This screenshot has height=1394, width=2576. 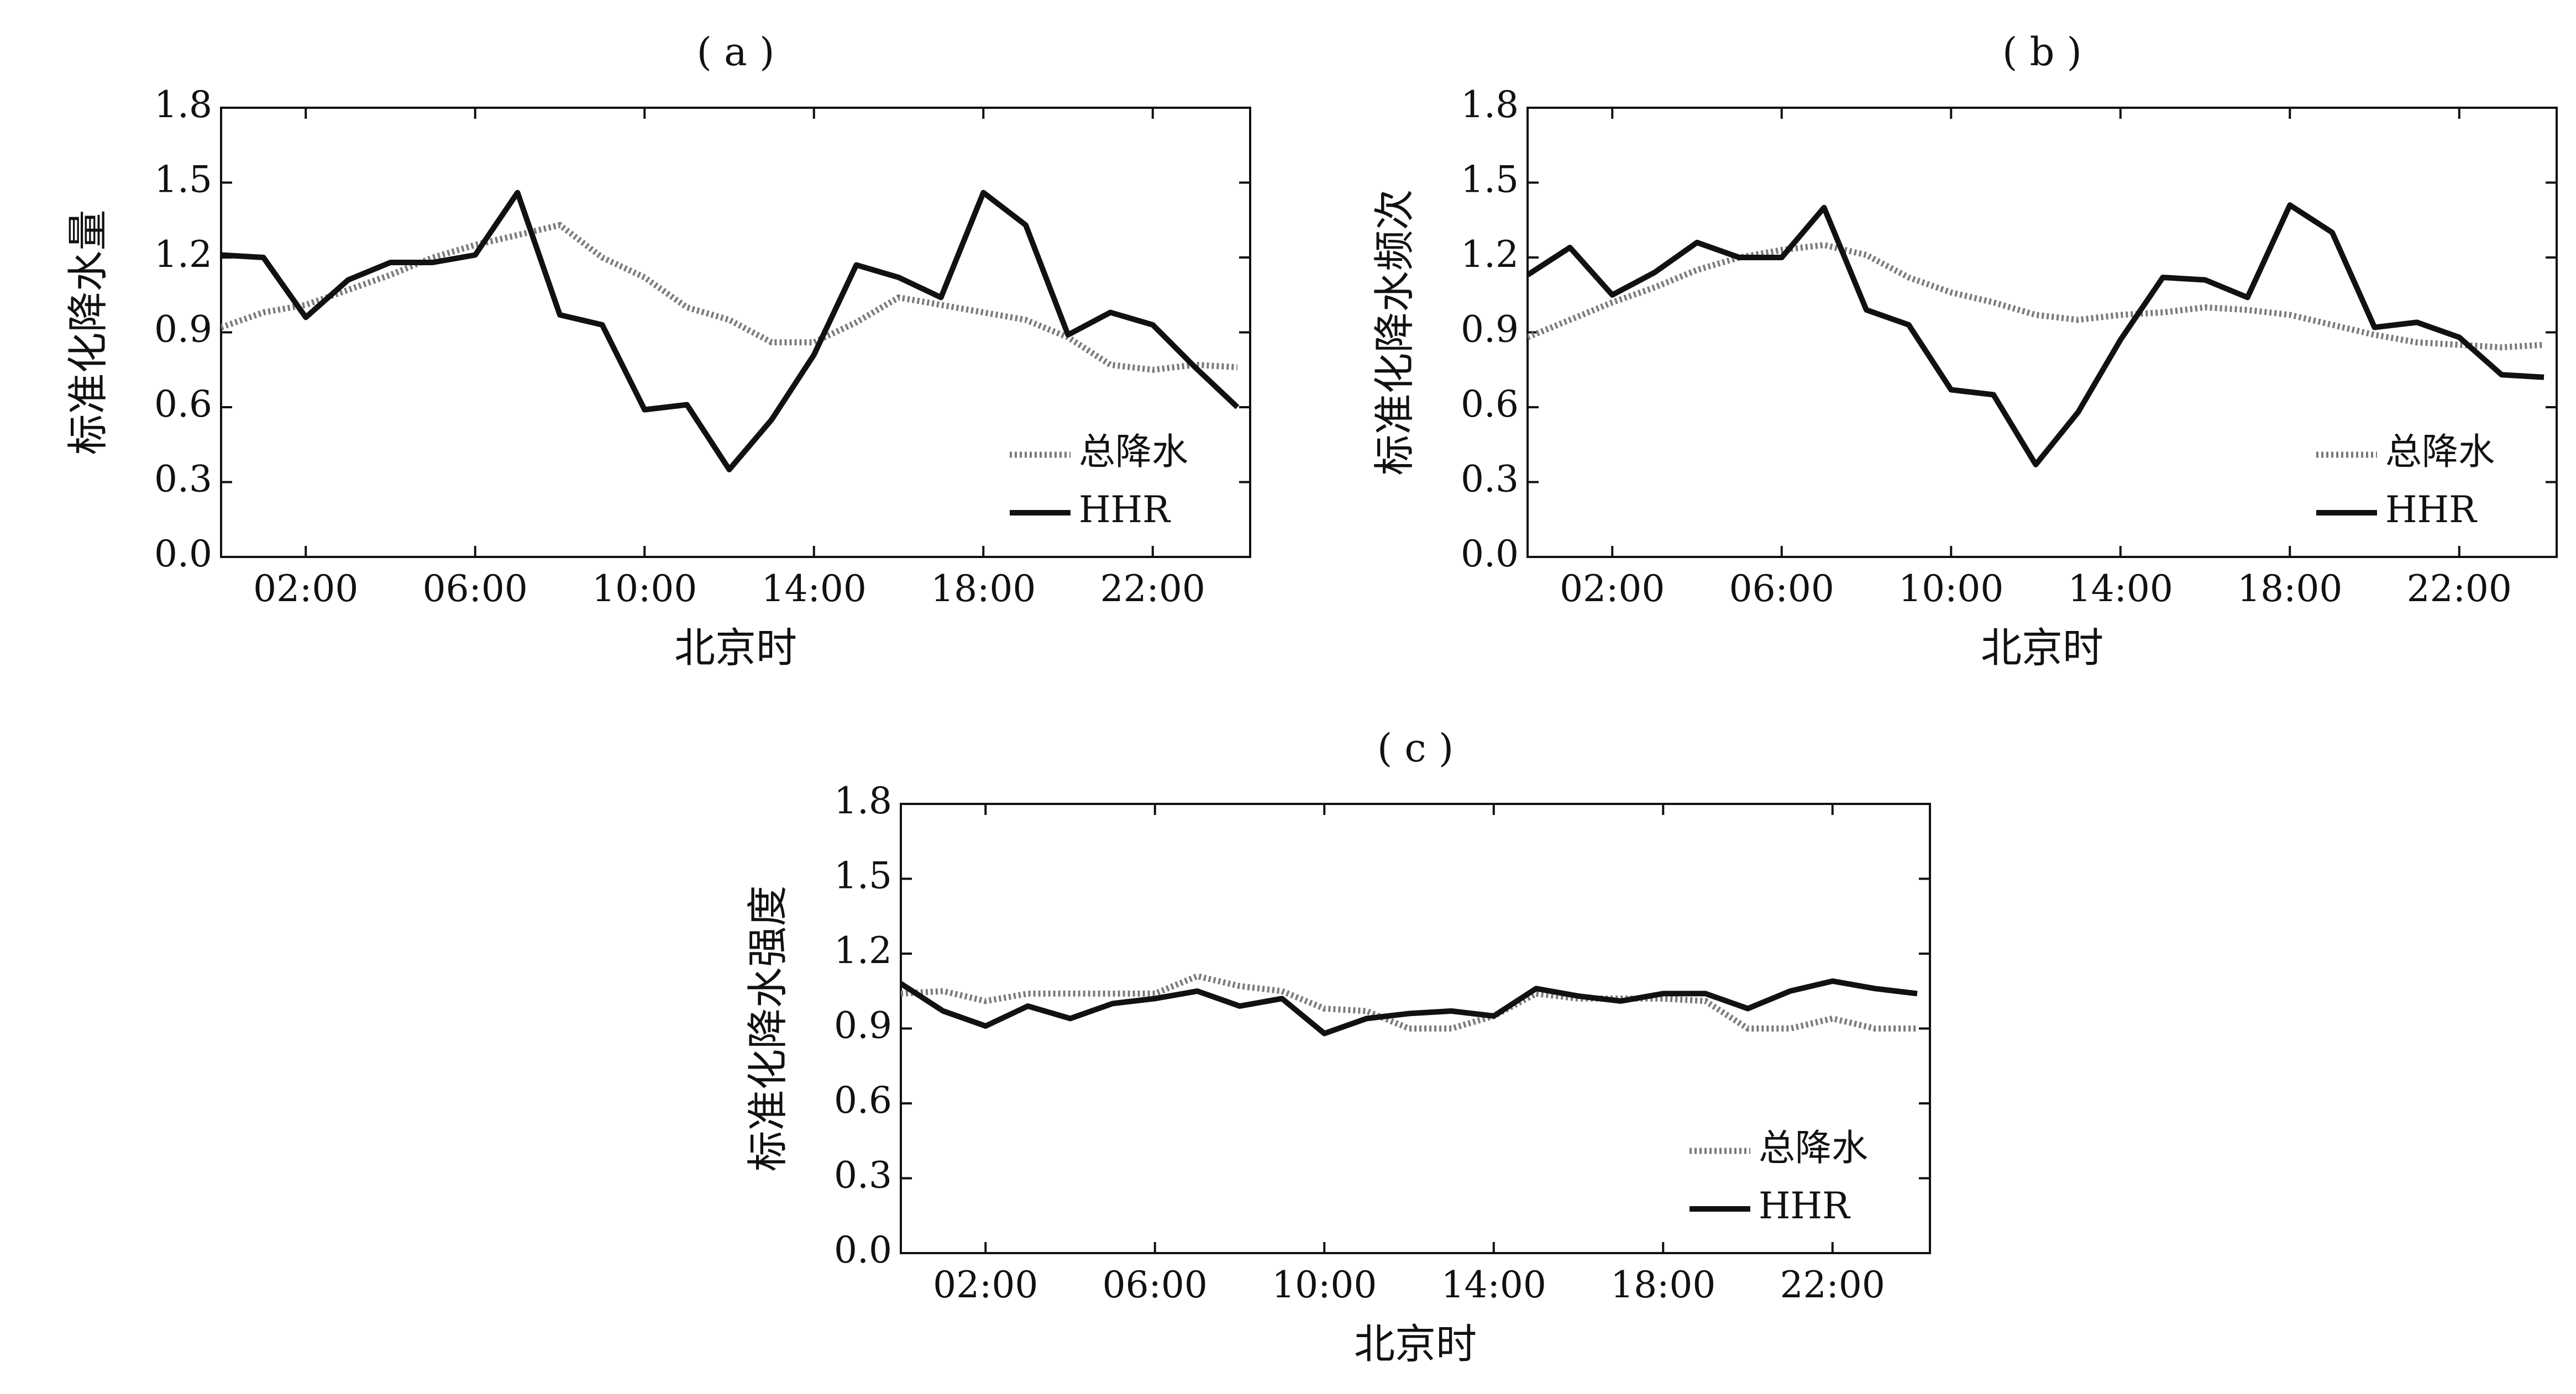 I want to click on y-axis-title: 标准化降水频次, so click(x=1394, y=333).